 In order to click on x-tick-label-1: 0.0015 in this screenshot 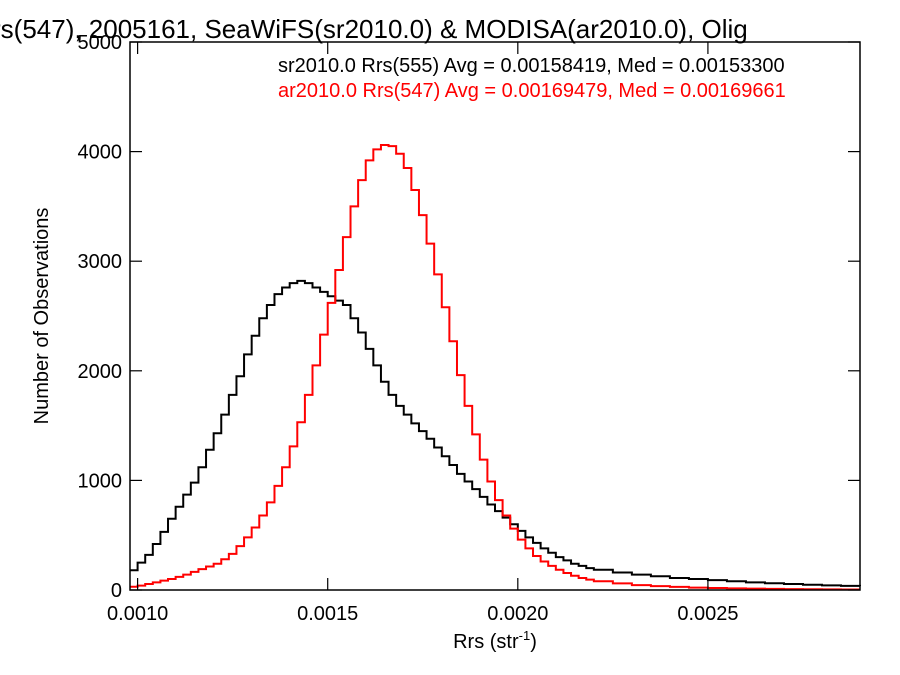, I will do `click(327, 614)`.